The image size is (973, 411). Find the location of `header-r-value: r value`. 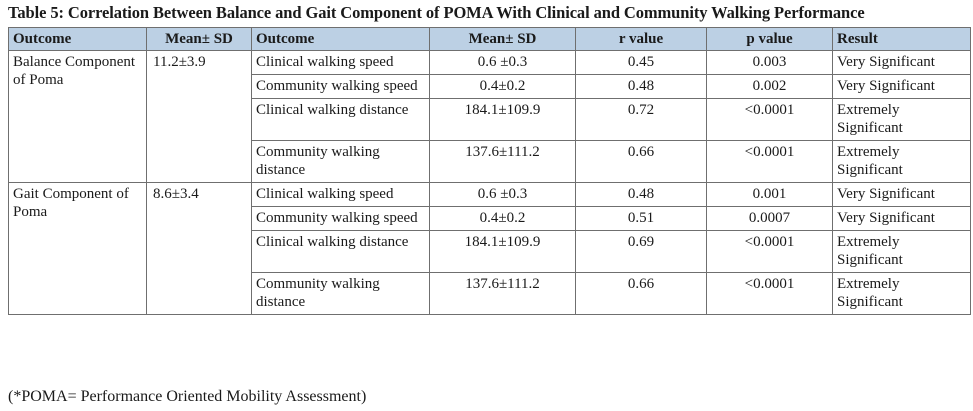

header-r-value: r value is located at coordinates (641, 39).